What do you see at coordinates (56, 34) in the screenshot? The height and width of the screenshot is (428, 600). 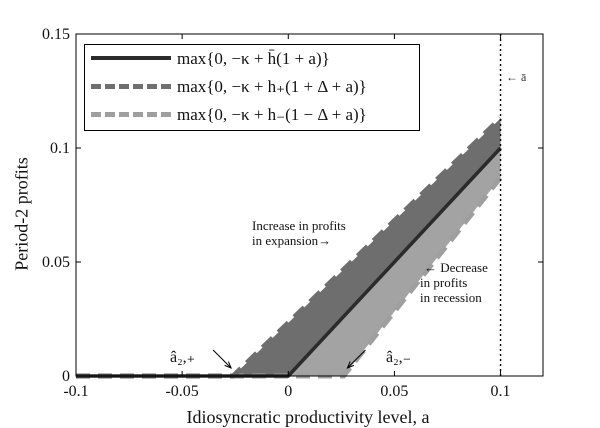 I see `y-tick-label: 0.15` at bounding box center [56, 34].